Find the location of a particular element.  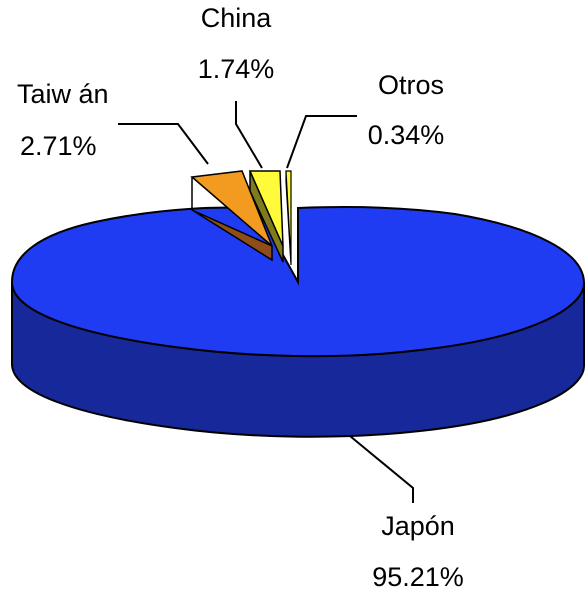

label-name-taiwan: Taiw án is located at coordinates (63, 94).